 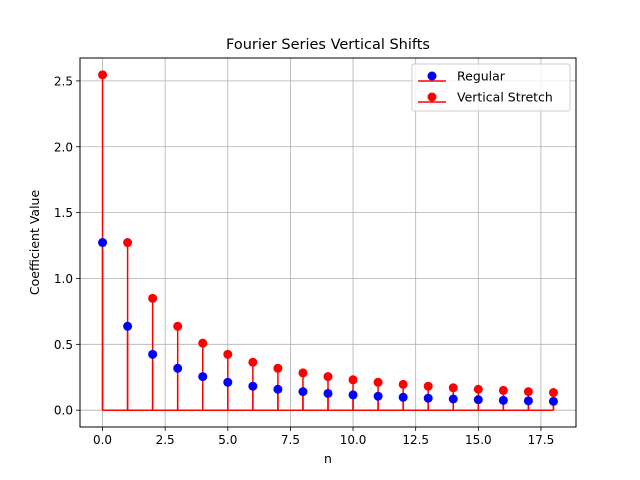 I want to click on x-axis-label: n, so click(x=328, y=458).